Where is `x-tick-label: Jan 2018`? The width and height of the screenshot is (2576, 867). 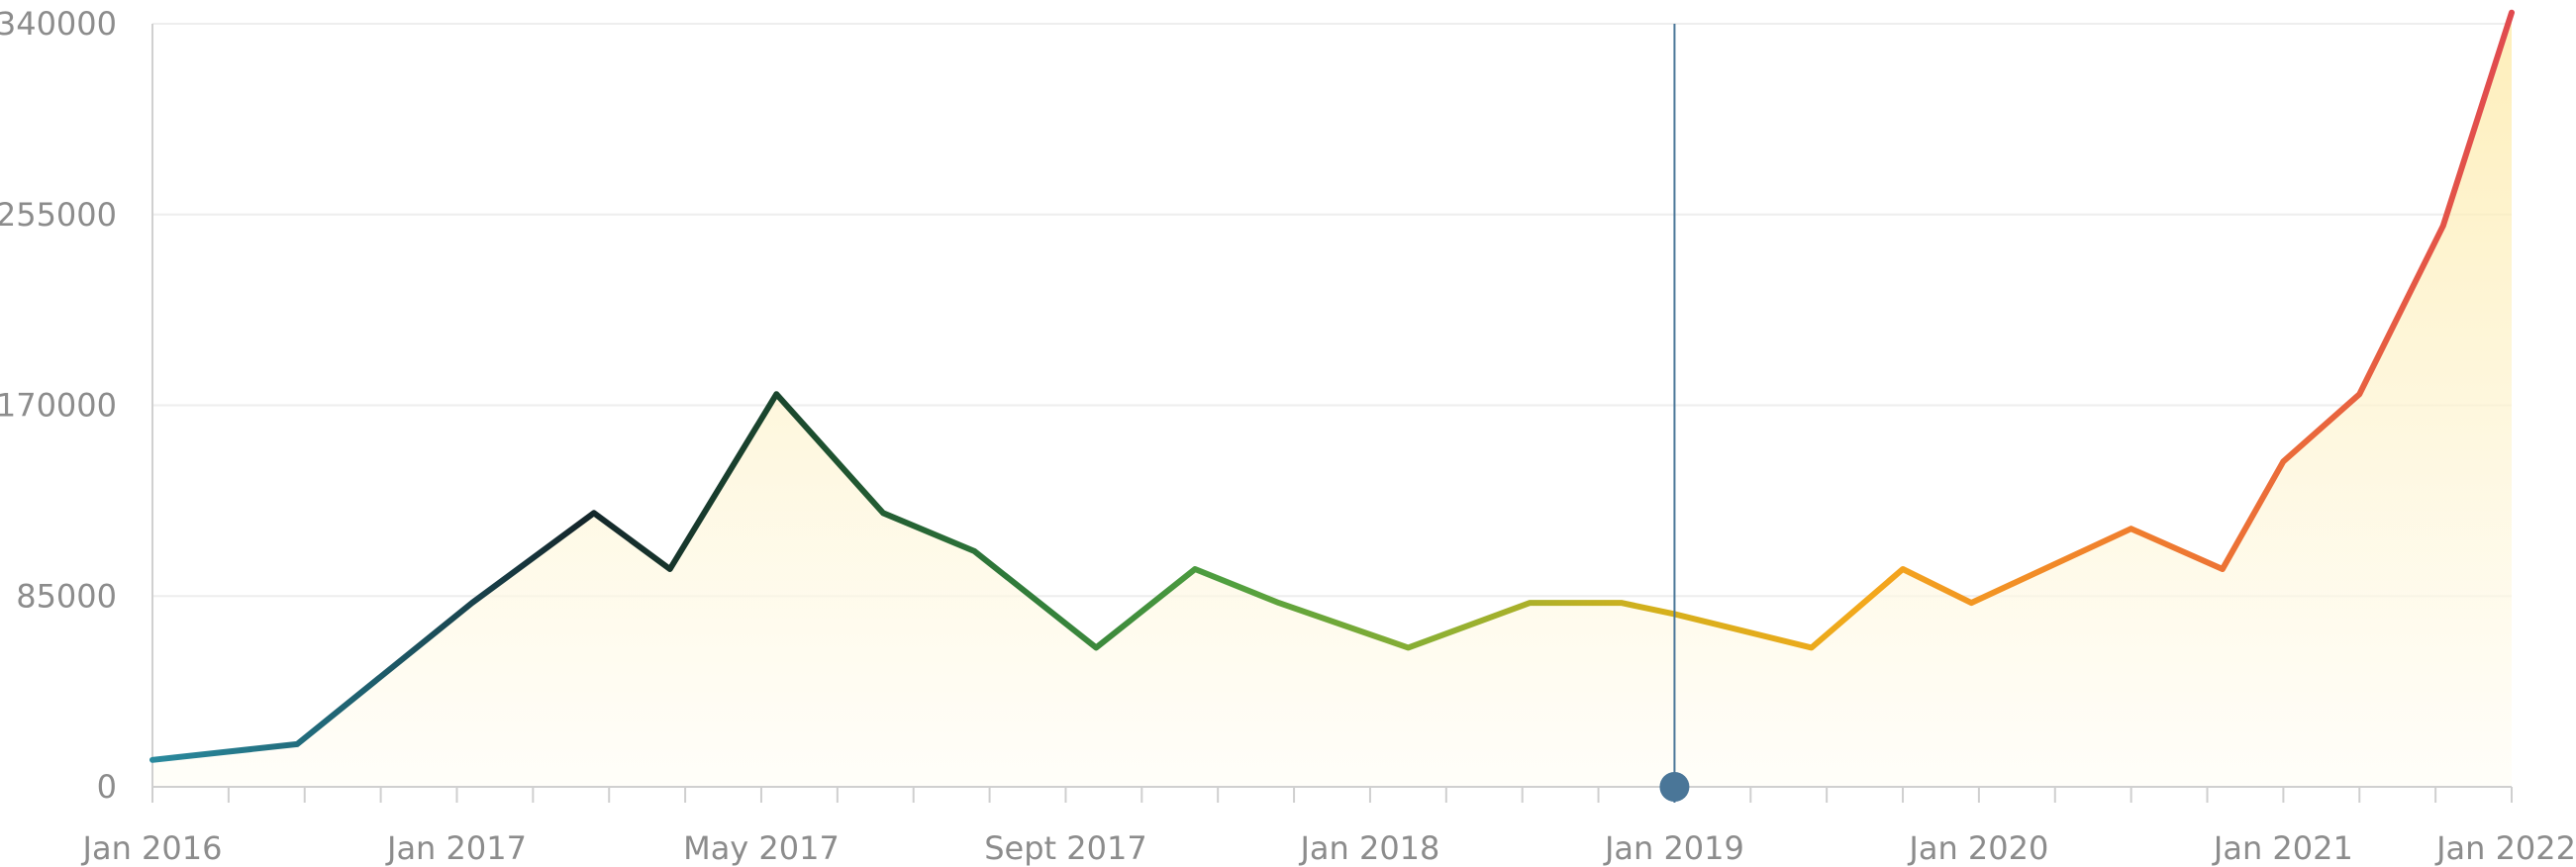 x-tick-label: Jan 2018 is located at coordinates (1368, 848).